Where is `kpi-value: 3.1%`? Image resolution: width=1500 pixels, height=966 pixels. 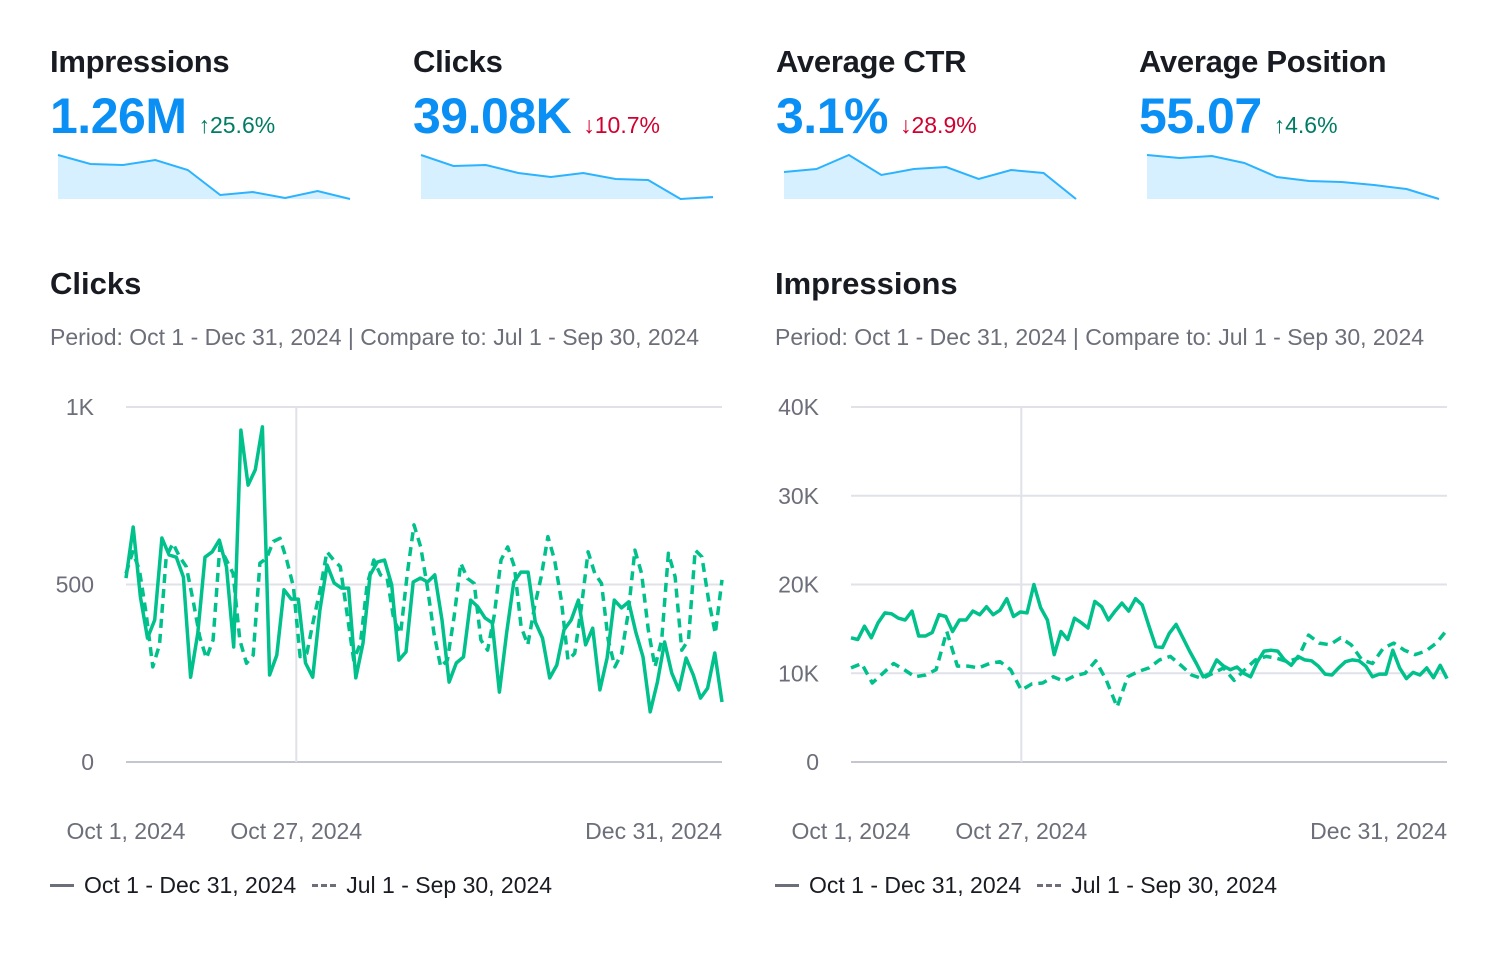
kpi-value: 3.1% is located at coordinates (832, 116).